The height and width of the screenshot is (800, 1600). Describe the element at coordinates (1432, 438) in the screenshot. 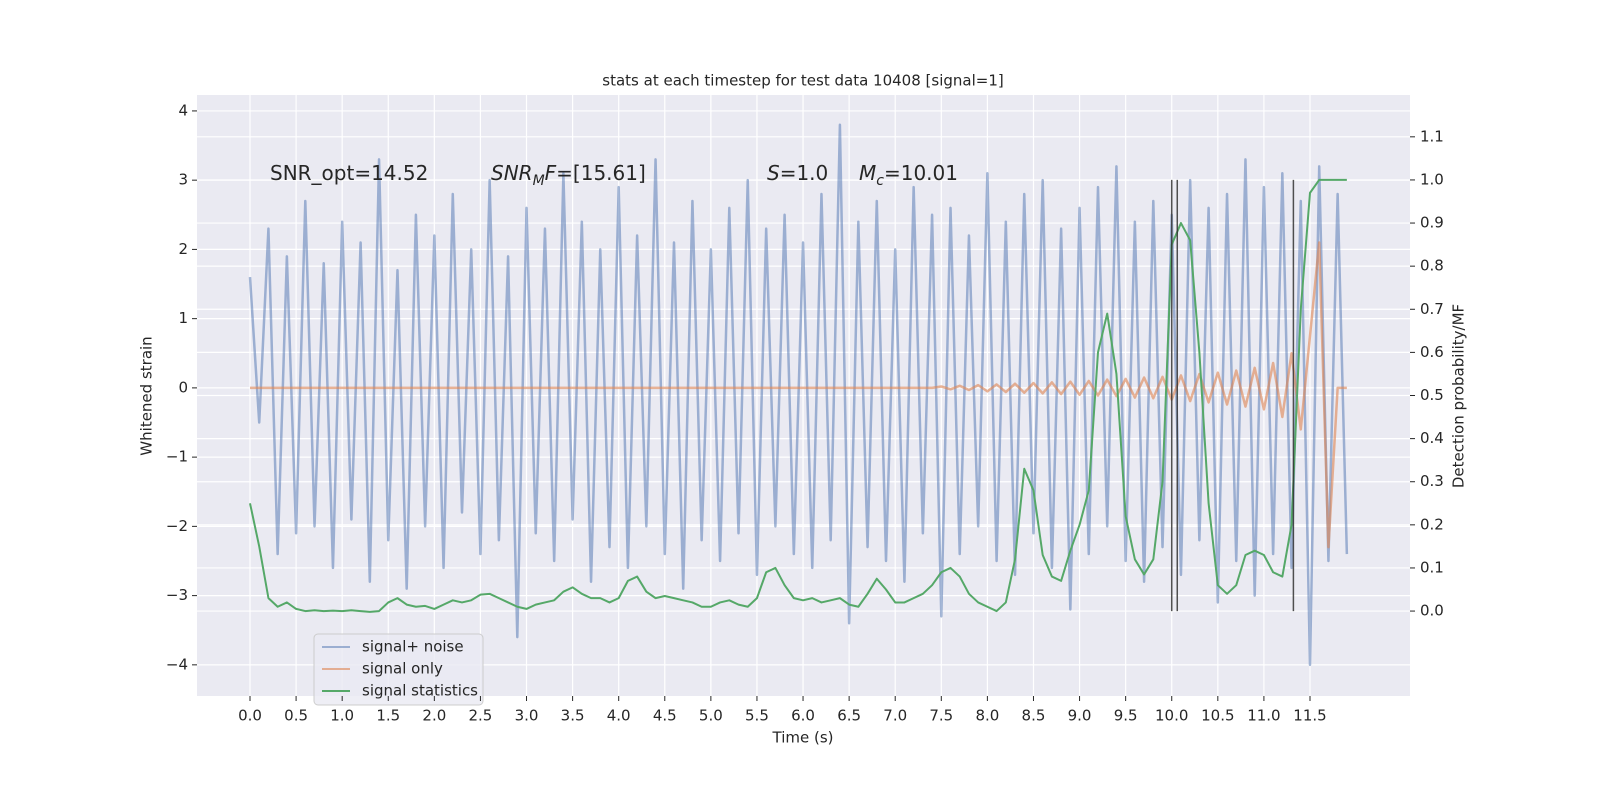

I see `y2-tick-label: 0.4` at that location.